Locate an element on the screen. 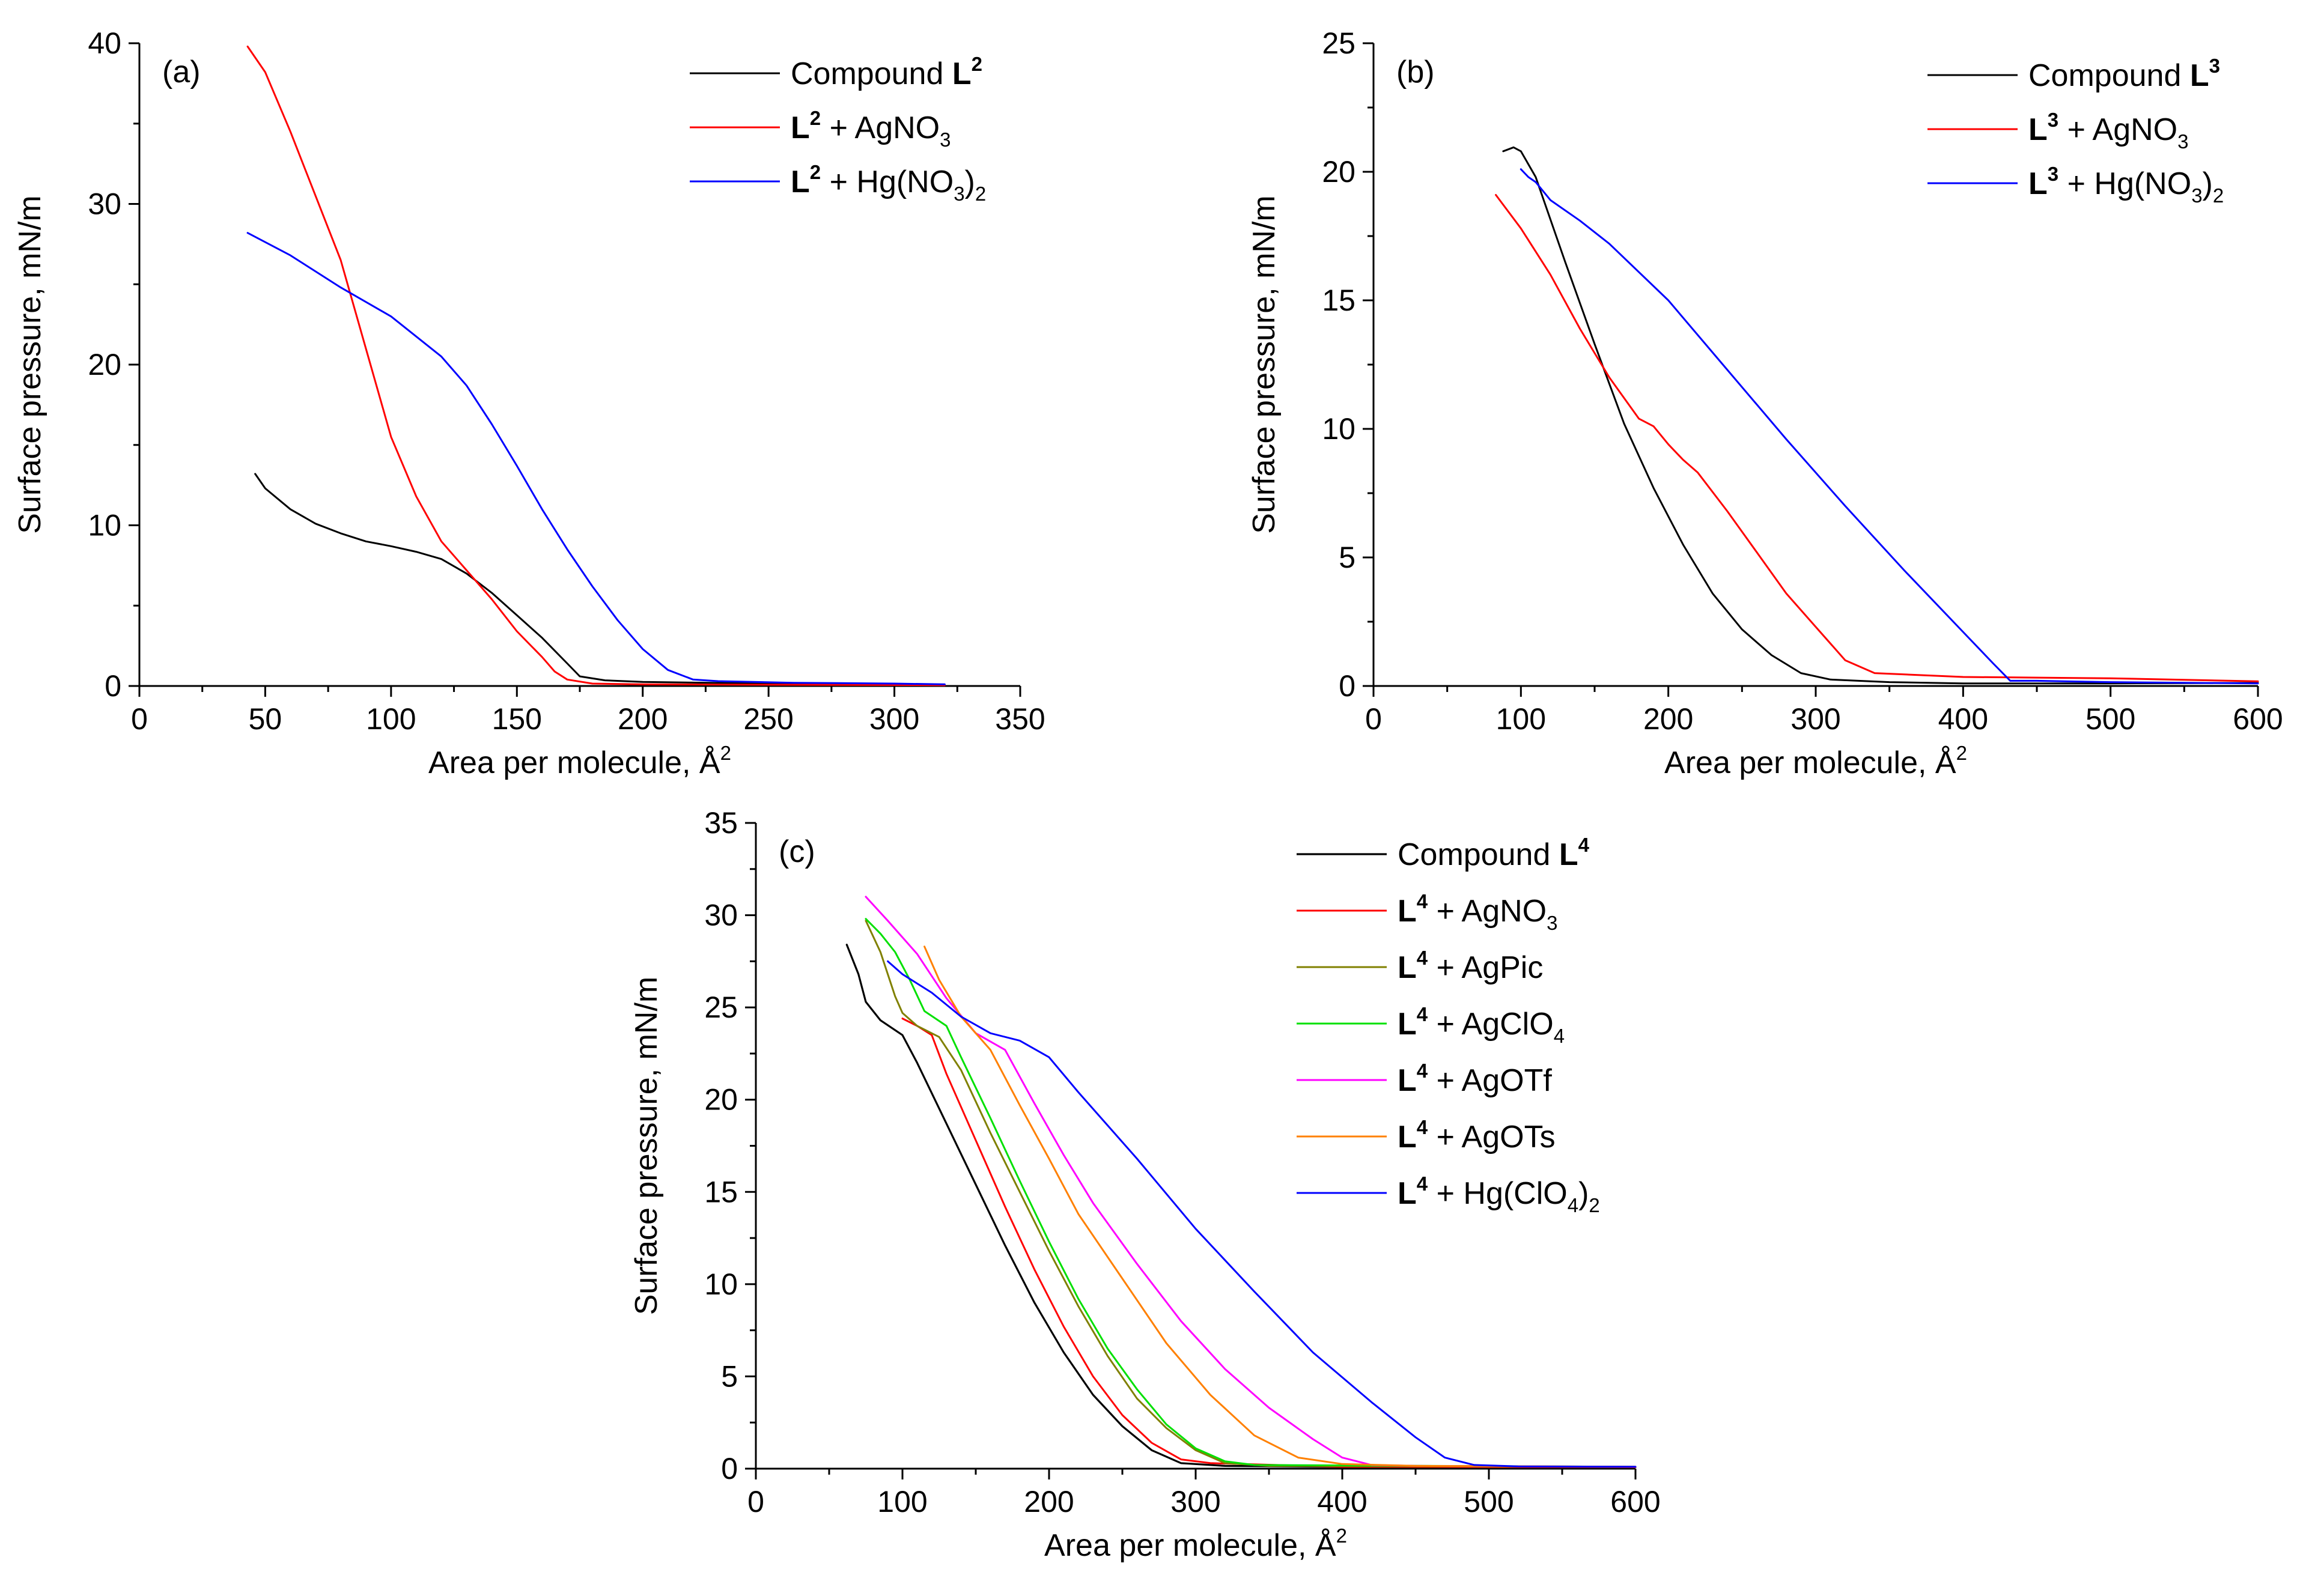 This screenshot has width=2303, height=1596. legend-label: L2 + Hg(NO3)2 is located at coordinates (888, 183).